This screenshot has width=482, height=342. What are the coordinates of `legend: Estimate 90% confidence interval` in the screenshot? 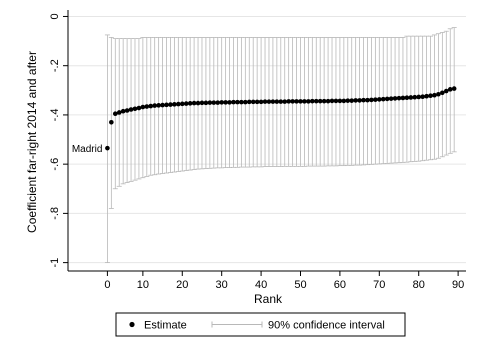 It's located at (260, 324).